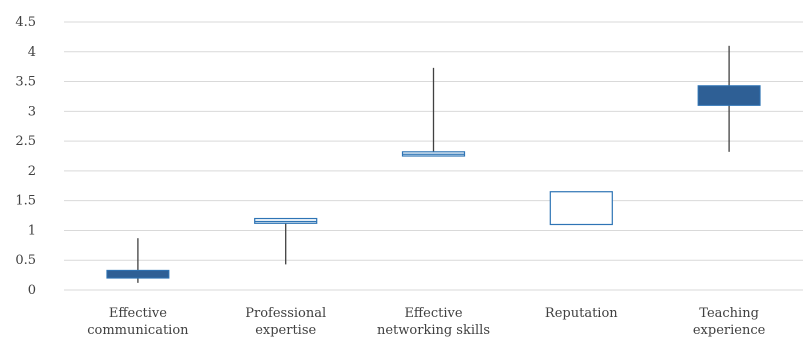 The image size is (807, 339). What do you see at coordinates (729, 313) in the screenshot?
I see `x-category-label-line: Teaching` at bounding box center [729, 313].